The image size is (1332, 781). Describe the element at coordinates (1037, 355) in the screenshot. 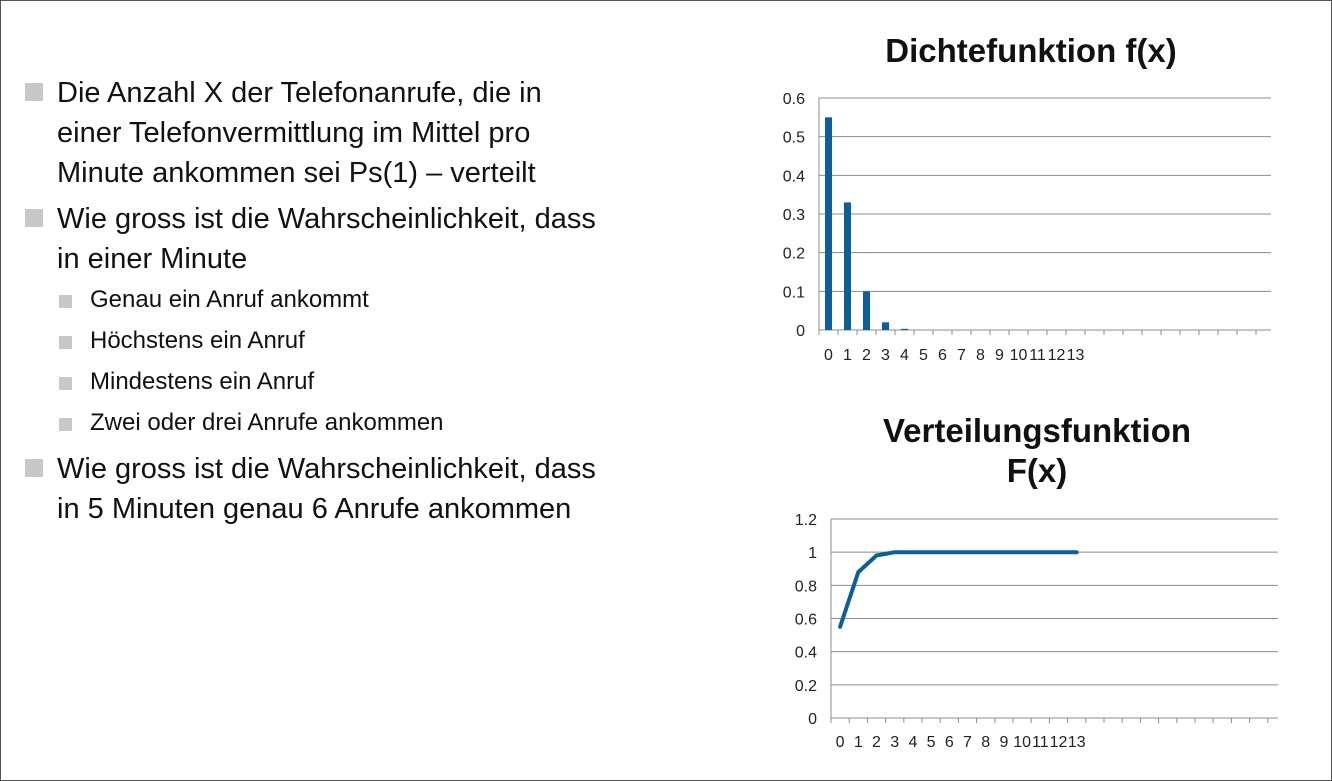

I see `density-x-tick-label: 11` at that location.